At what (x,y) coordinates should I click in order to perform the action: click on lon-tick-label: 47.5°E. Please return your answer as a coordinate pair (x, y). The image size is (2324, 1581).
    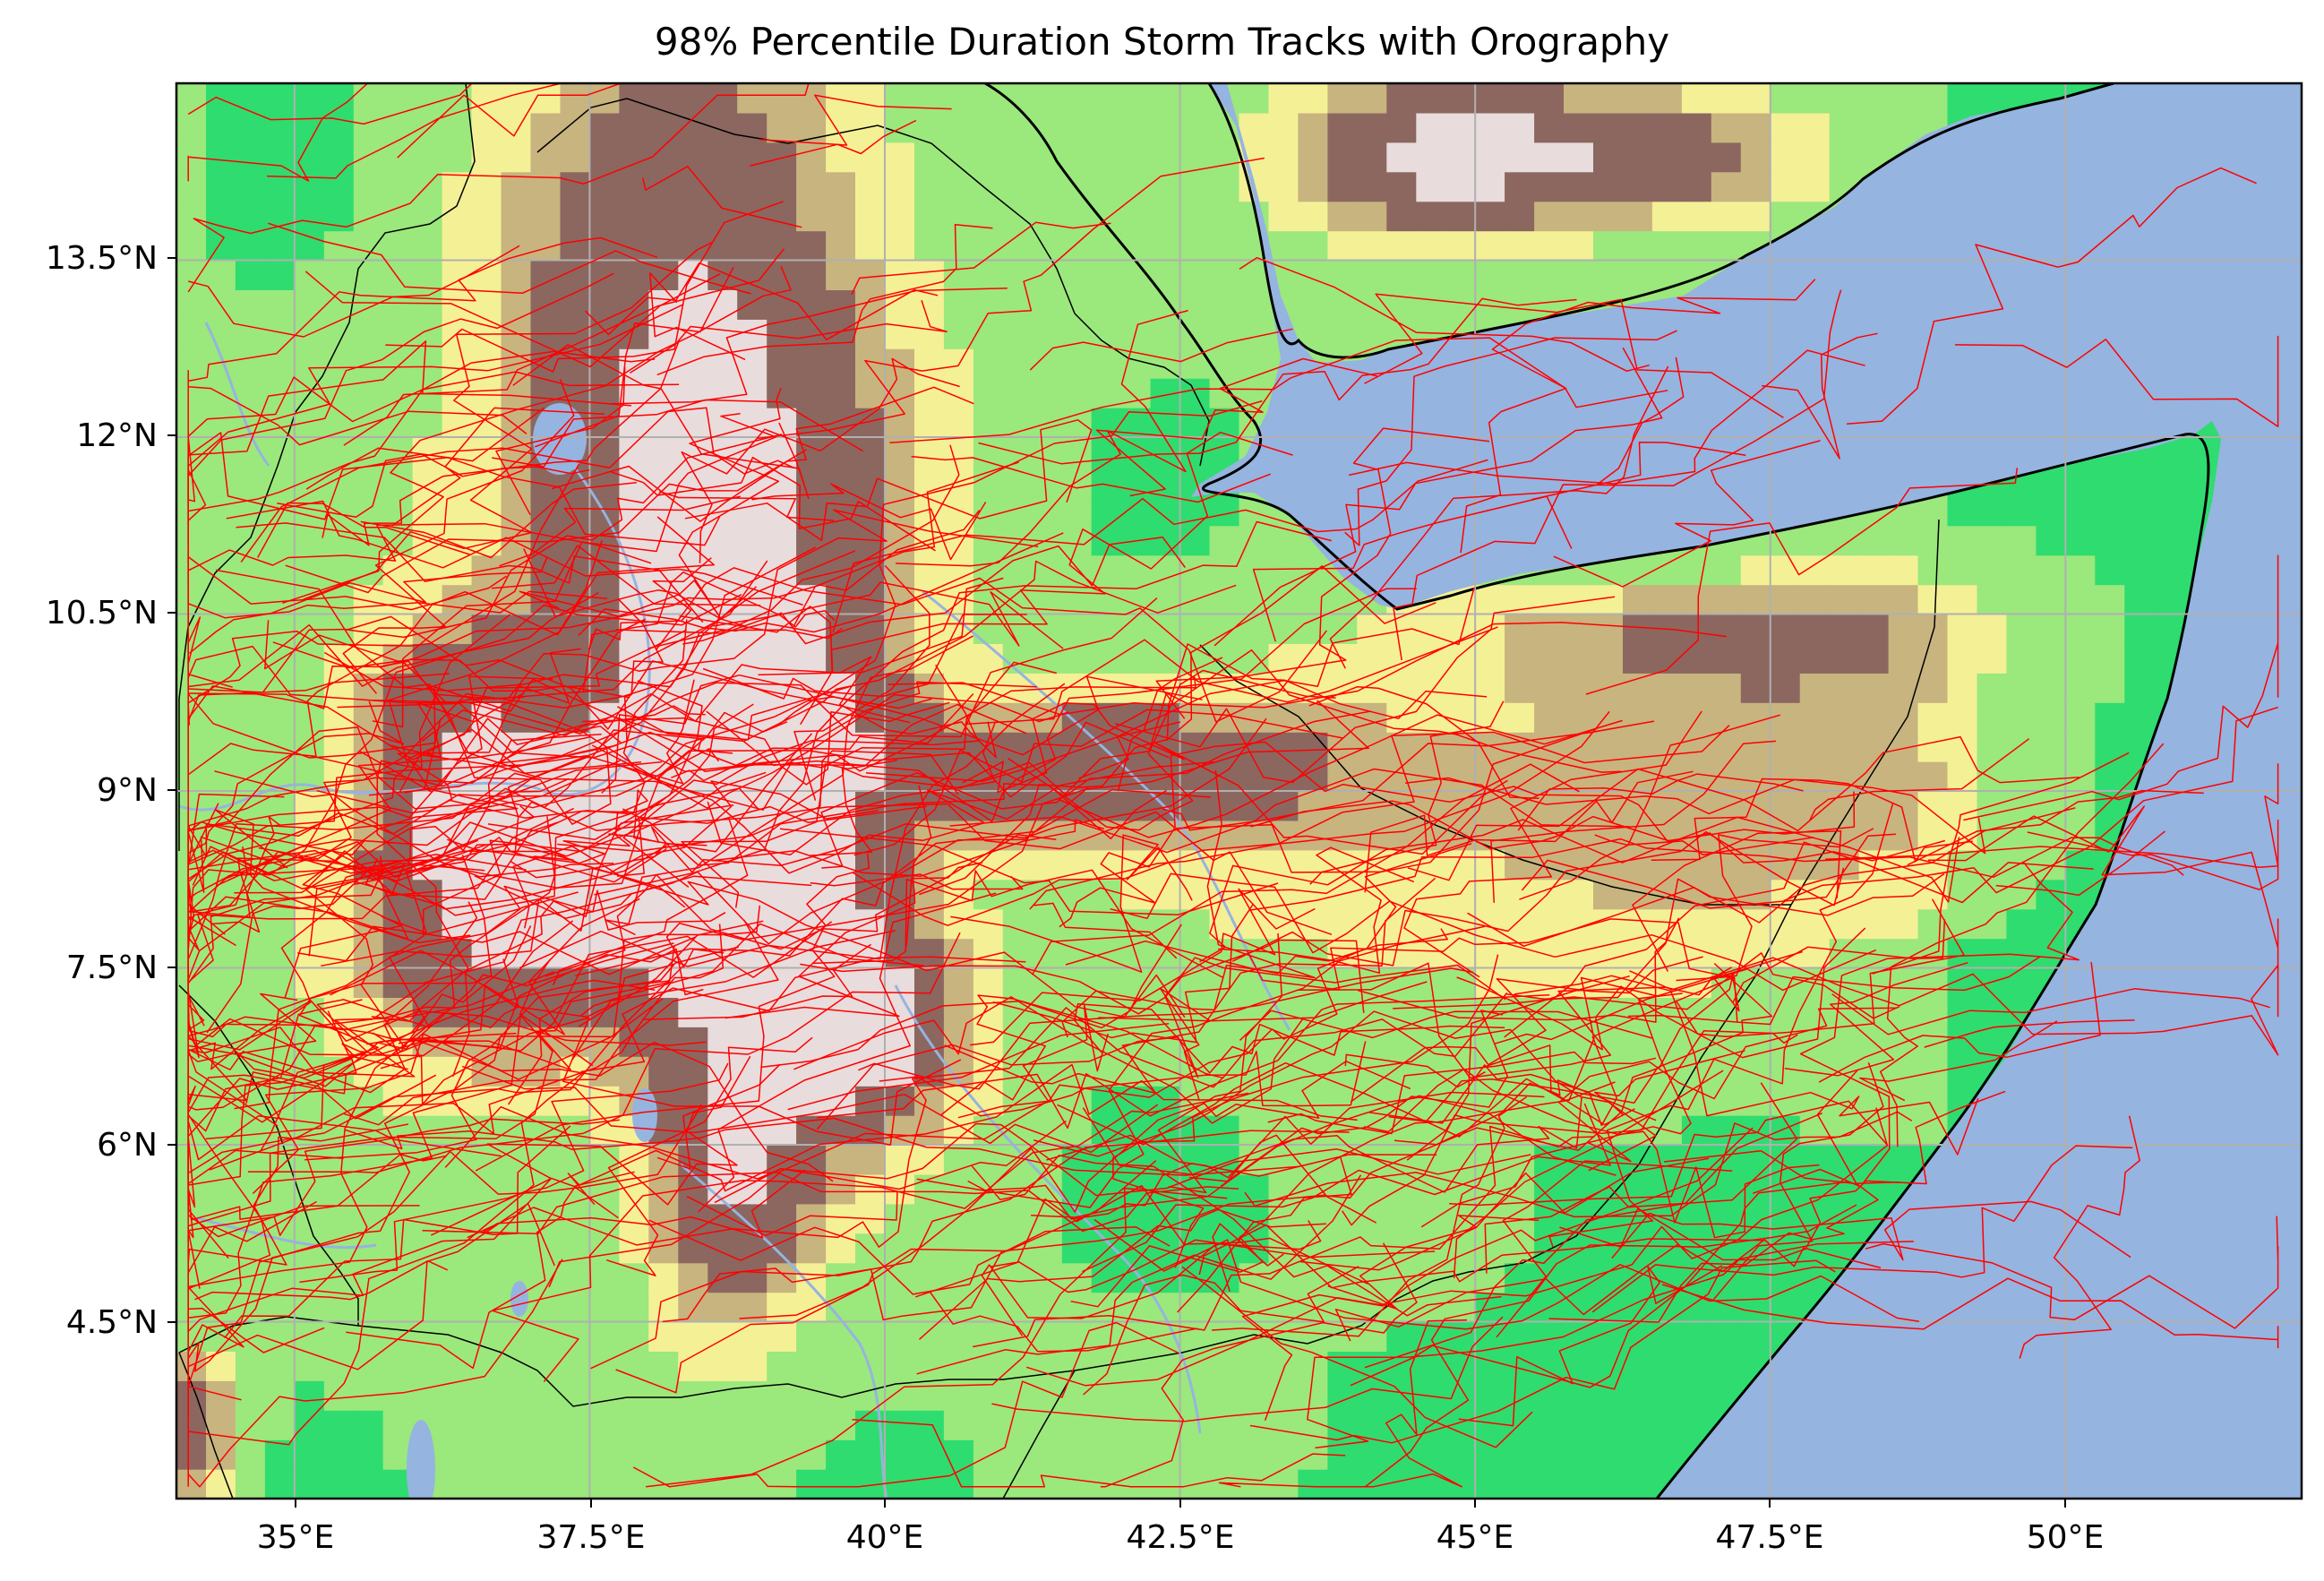
    Looking at the image, I should click on (1770, 1537).